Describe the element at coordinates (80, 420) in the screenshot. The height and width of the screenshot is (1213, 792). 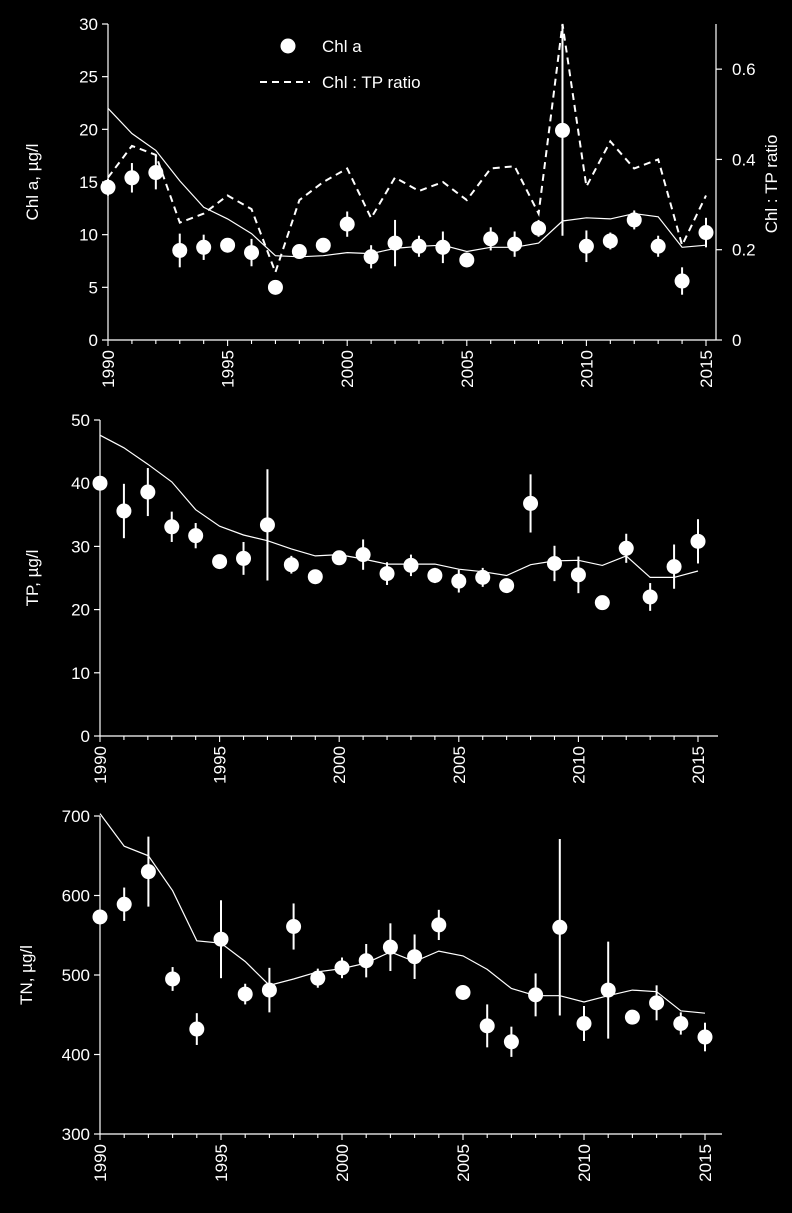
I see `y-tick-label: 50` at that location.